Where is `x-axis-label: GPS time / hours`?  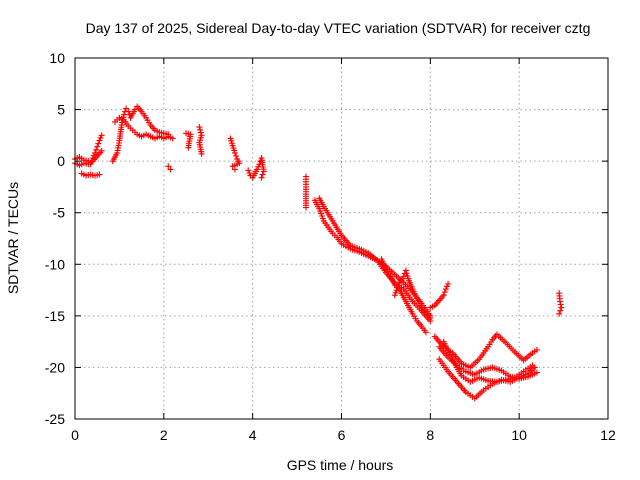
x-axis-label: GPS time / hours is located at coordinates (340, 465).